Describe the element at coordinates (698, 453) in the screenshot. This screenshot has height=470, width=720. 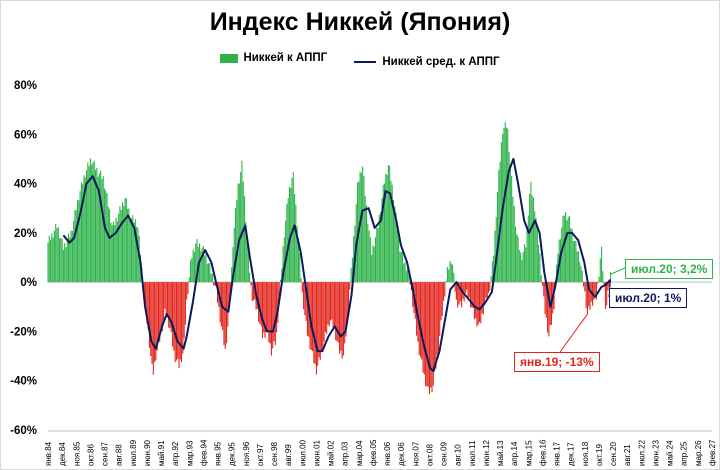
I see `x-tick-label: мар.26` at that location.